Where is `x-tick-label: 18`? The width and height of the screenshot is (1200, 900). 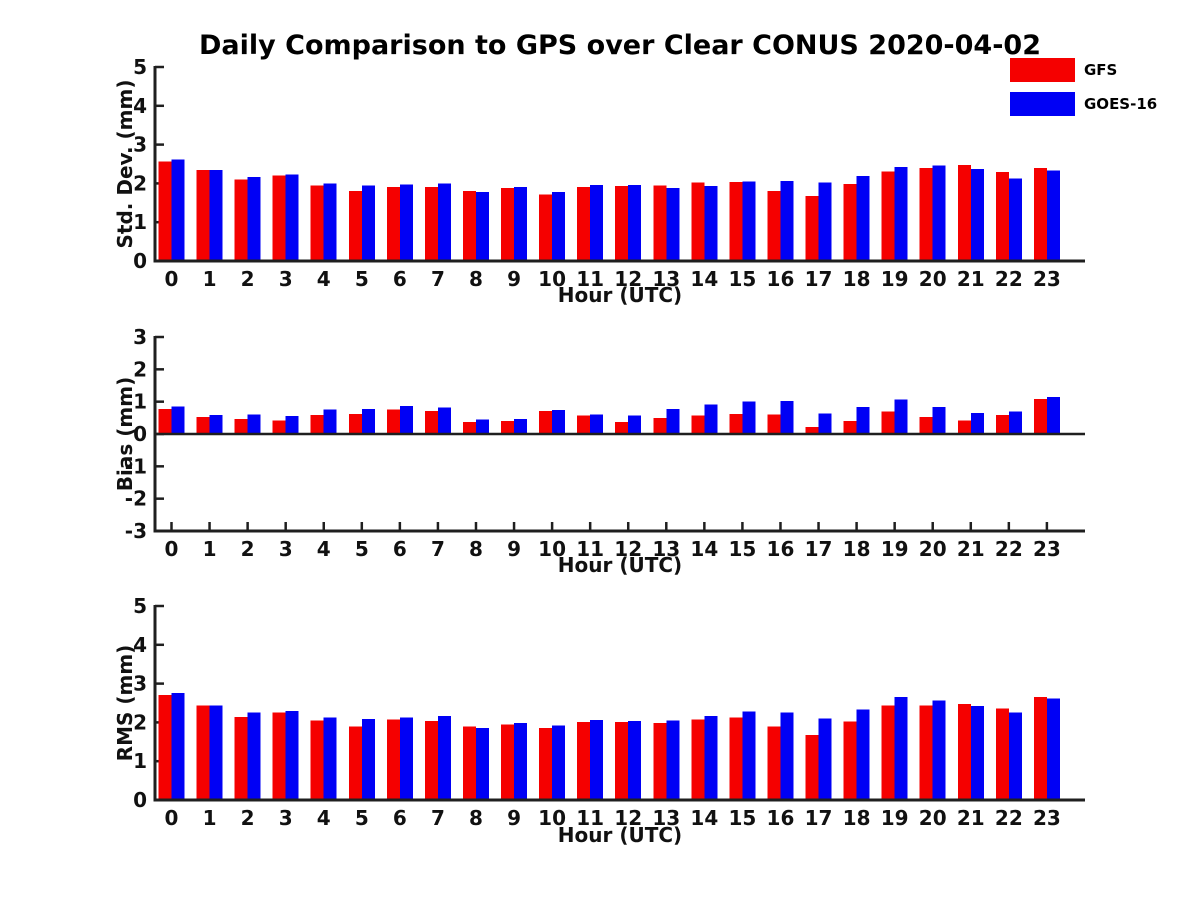 x-tick-label: 18 is located at coordinates (857, 549).